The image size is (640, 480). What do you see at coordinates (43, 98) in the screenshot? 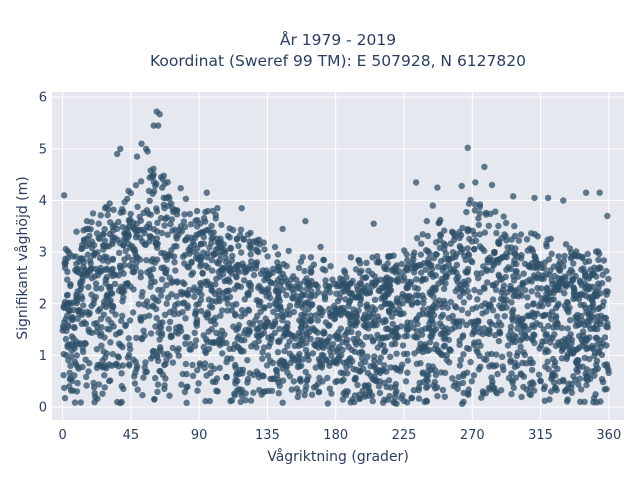
I see `y-tick-label: 6` at bounding box center [43, 98].